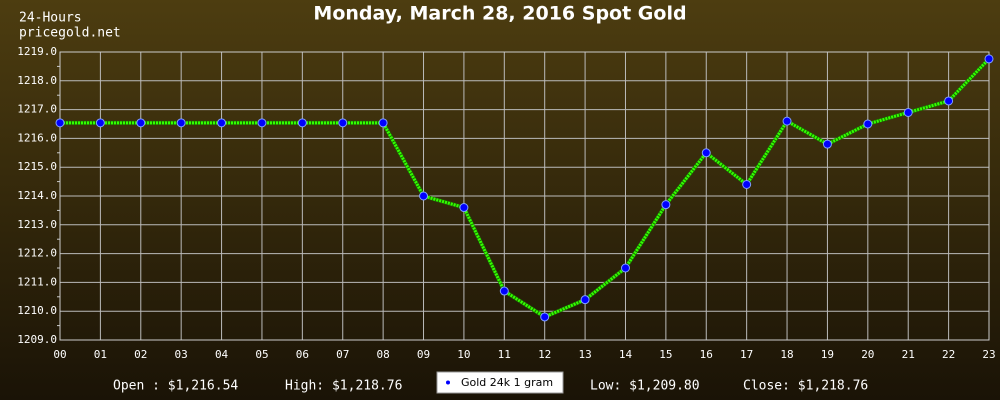 This screenshot has height=400, width=1000. I want to click on x-tick-label: 12, so click(544, 354).